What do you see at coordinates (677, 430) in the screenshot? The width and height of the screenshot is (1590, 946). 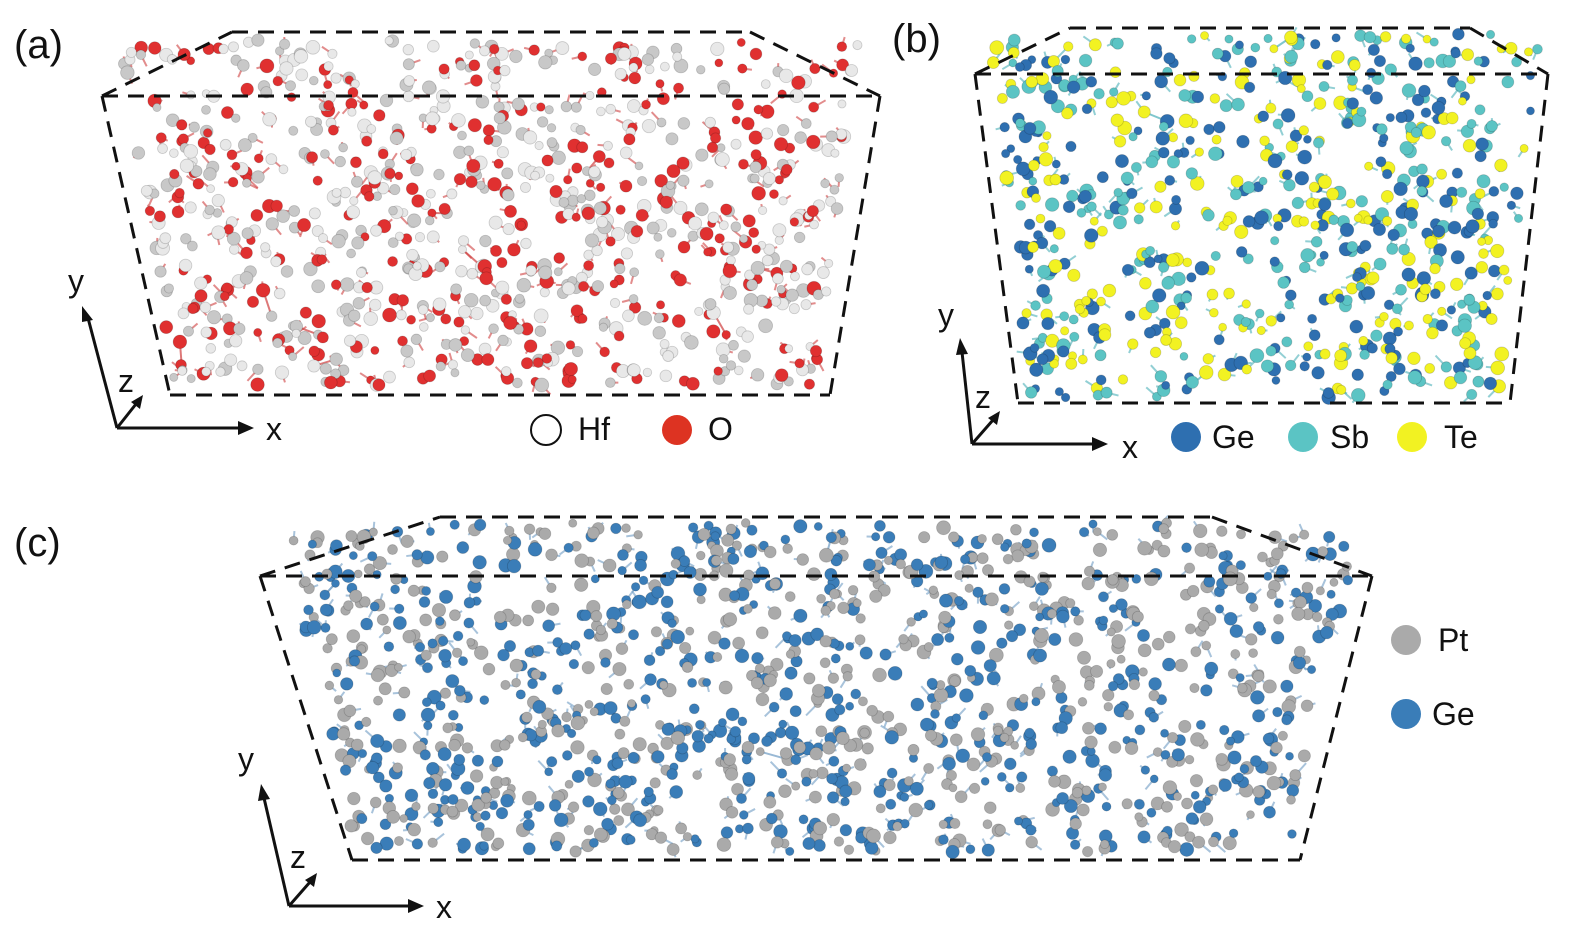 I see `legend-swatch-o` at bounding box center [677, 430].